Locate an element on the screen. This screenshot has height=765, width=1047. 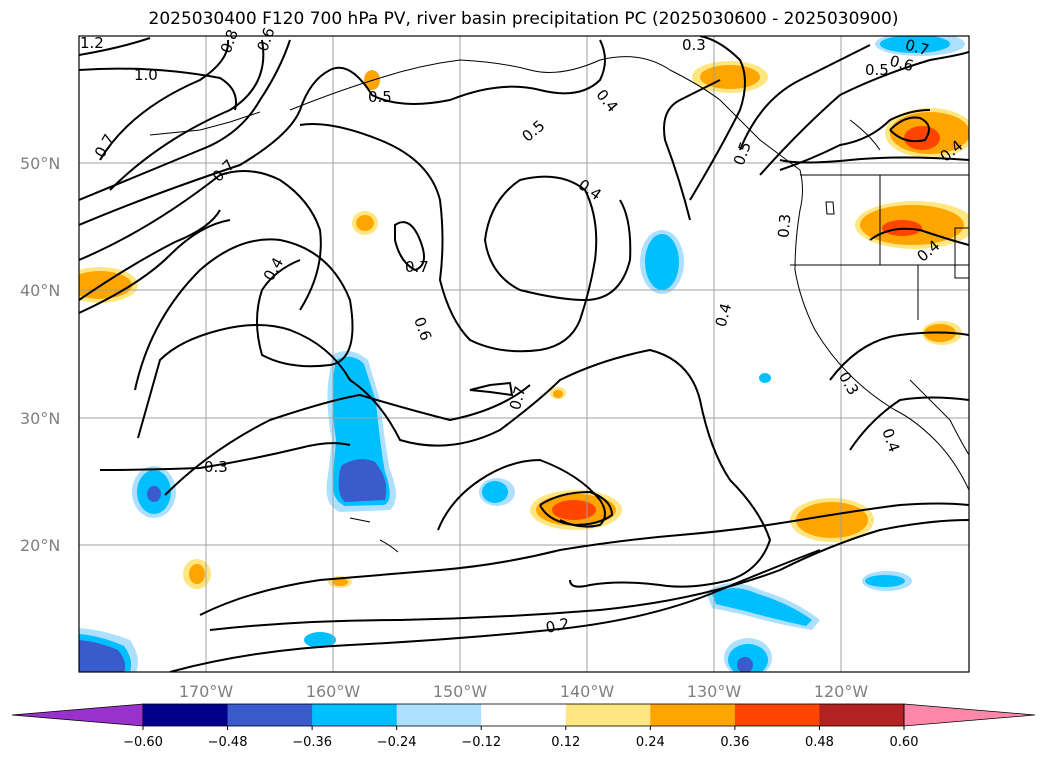
lat-label: 50°N is located at coordinates (40, 163).